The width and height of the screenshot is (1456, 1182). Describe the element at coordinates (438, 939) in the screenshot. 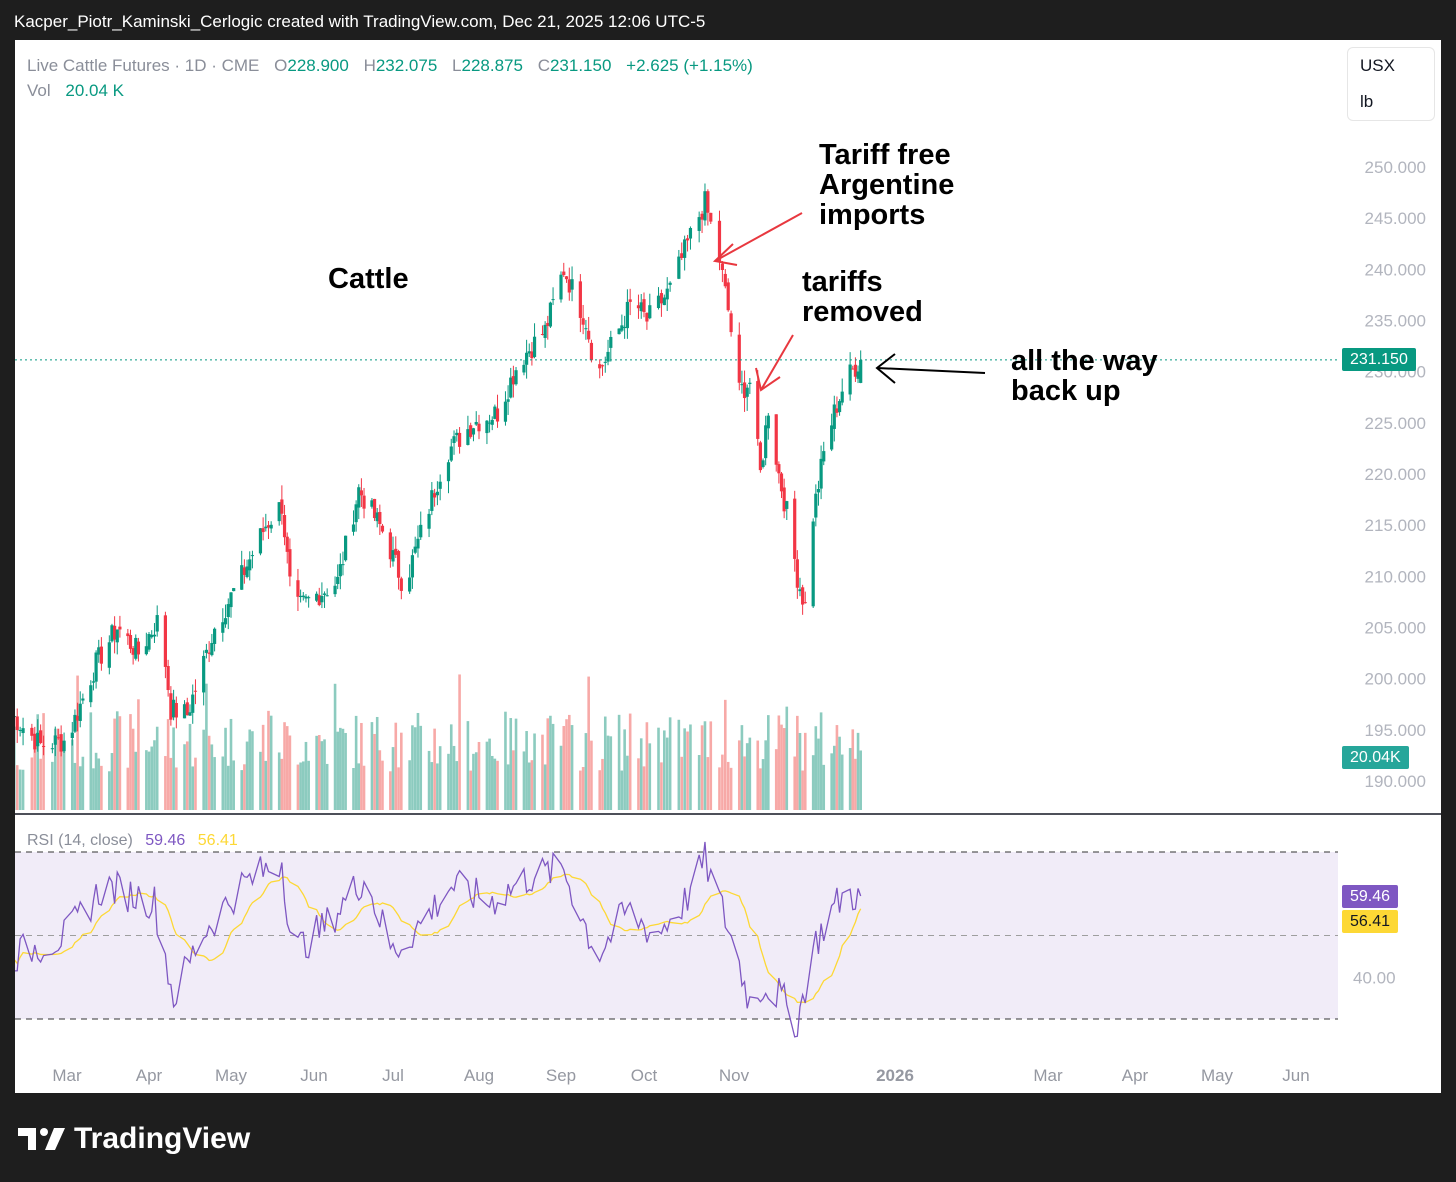

I see `rsi-line` at that location.